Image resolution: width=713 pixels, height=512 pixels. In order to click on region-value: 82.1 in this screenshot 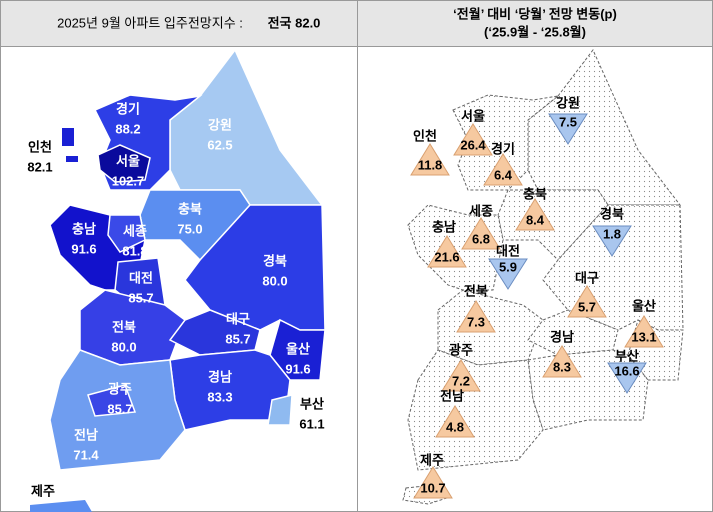, I will do `click(39, 166)`.